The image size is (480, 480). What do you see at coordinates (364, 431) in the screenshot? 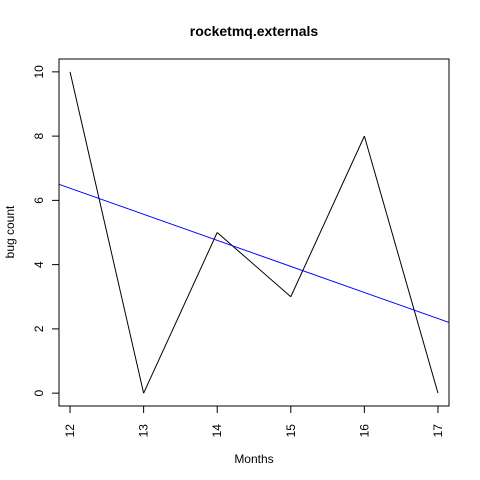
I see `x-tick-label: 16` at bounding box center [364, 431].